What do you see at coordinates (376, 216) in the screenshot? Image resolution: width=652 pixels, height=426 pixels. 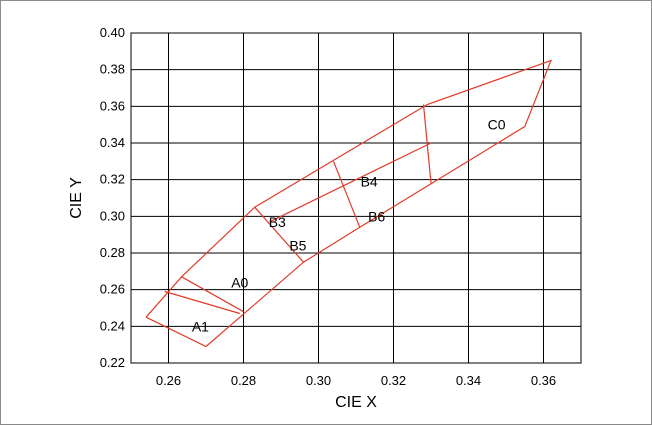 I see `region-label-b6: B6` at bounding box center [376, 216].